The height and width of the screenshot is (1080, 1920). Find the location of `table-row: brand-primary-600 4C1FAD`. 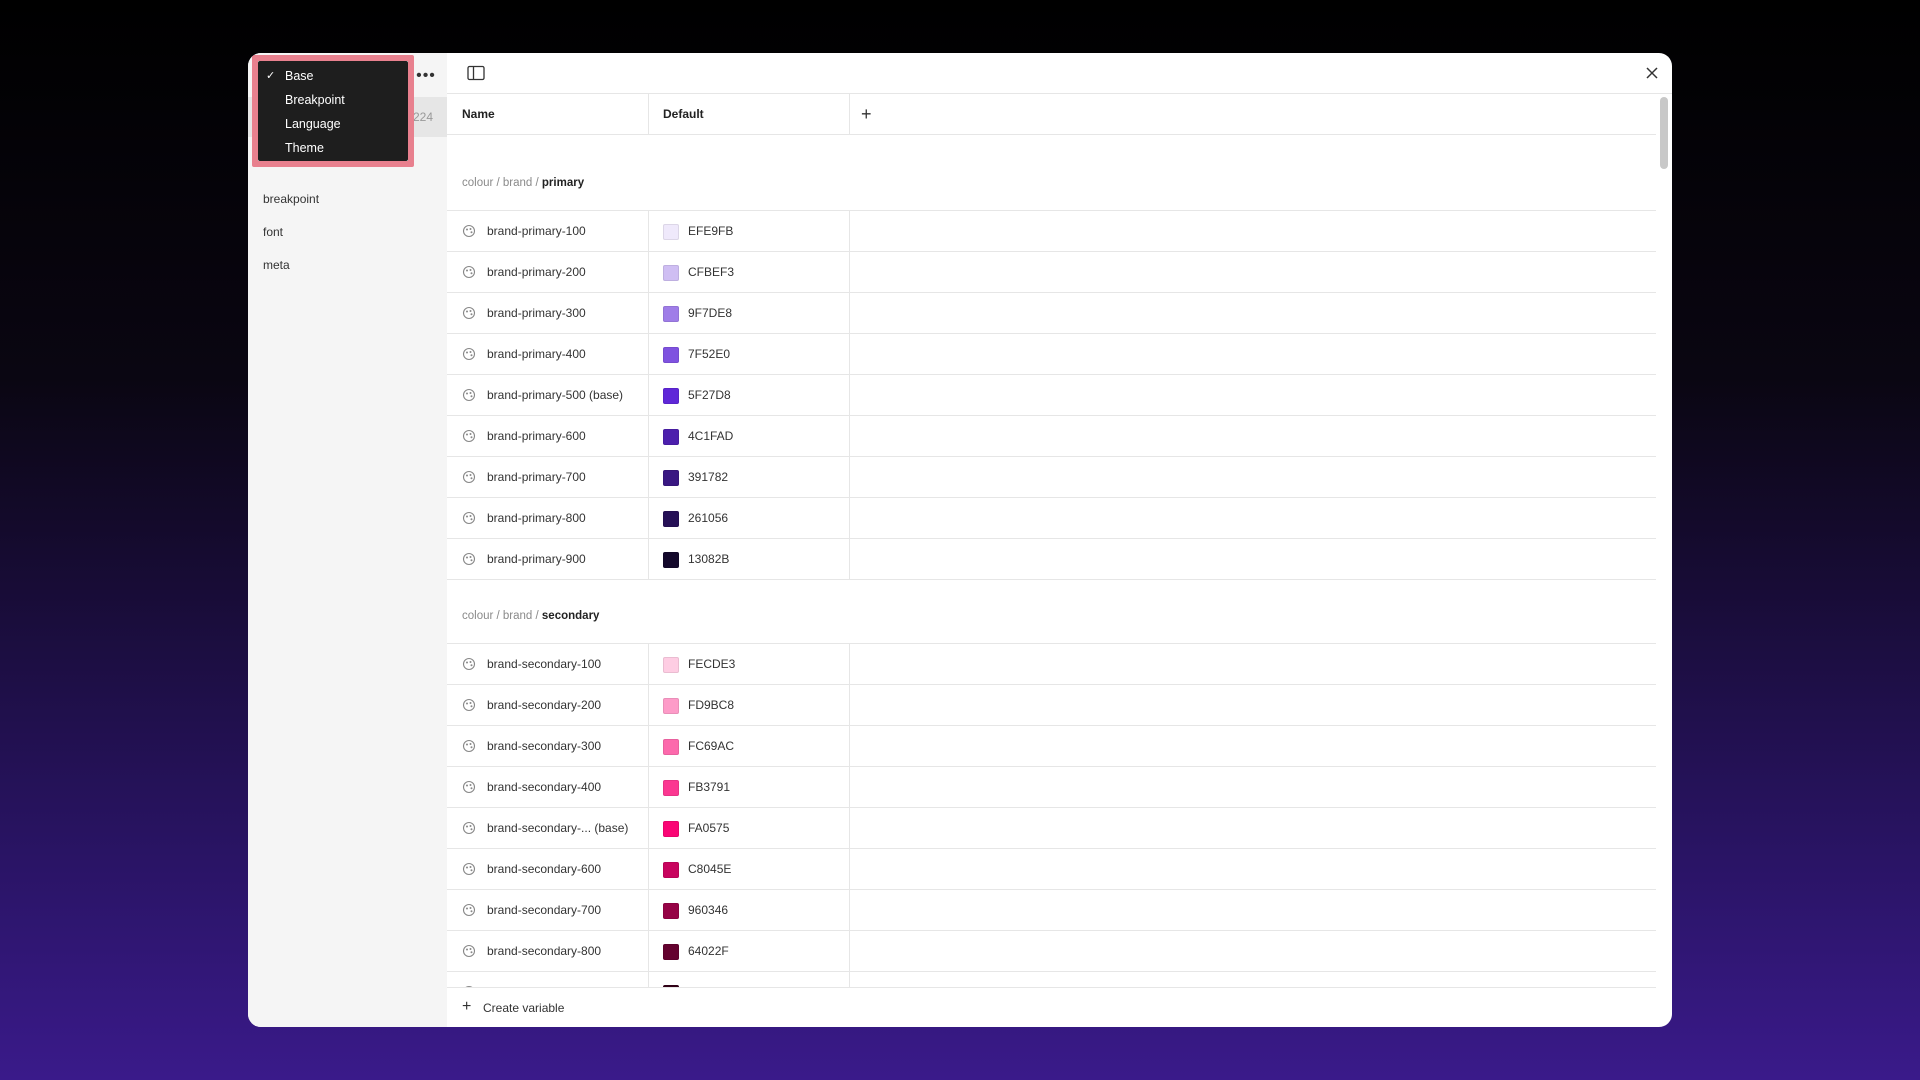

table-row: brand-primary-600 4C1FAD is located at coordinates (1051, 436).